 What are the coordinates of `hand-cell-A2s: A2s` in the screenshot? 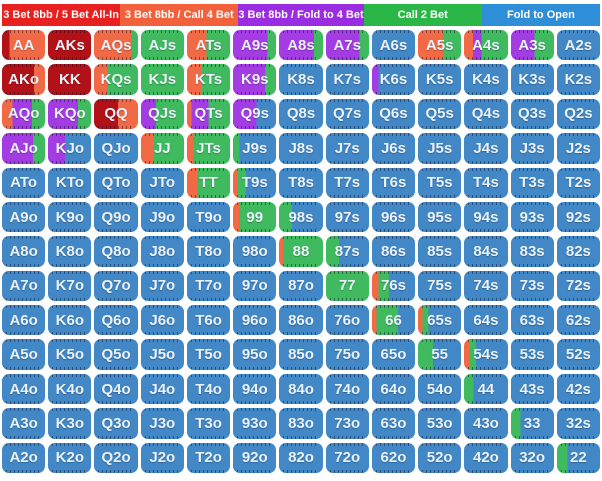 It's located at (578, 45).